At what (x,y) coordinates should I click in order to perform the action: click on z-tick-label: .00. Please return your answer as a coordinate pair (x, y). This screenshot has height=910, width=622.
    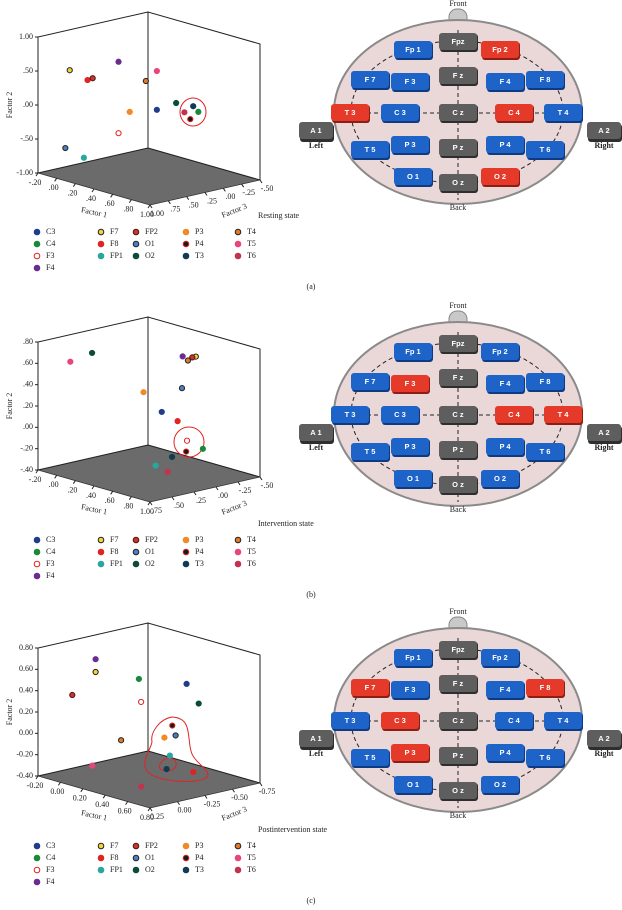
    Looking at the image, I should click on (223, 495).